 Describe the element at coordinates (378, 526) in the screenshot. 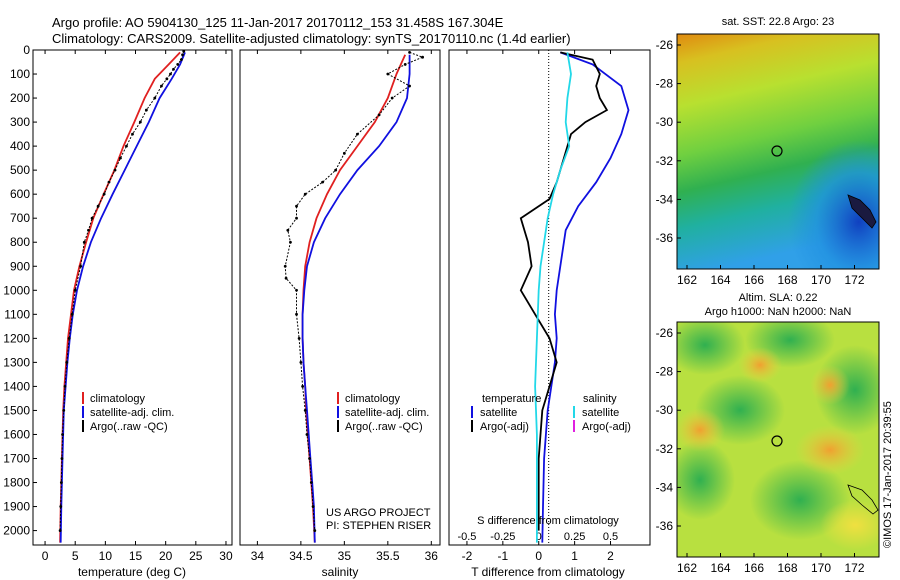

I see `pi-credit: PI: STEPHEN RISER` at that location.